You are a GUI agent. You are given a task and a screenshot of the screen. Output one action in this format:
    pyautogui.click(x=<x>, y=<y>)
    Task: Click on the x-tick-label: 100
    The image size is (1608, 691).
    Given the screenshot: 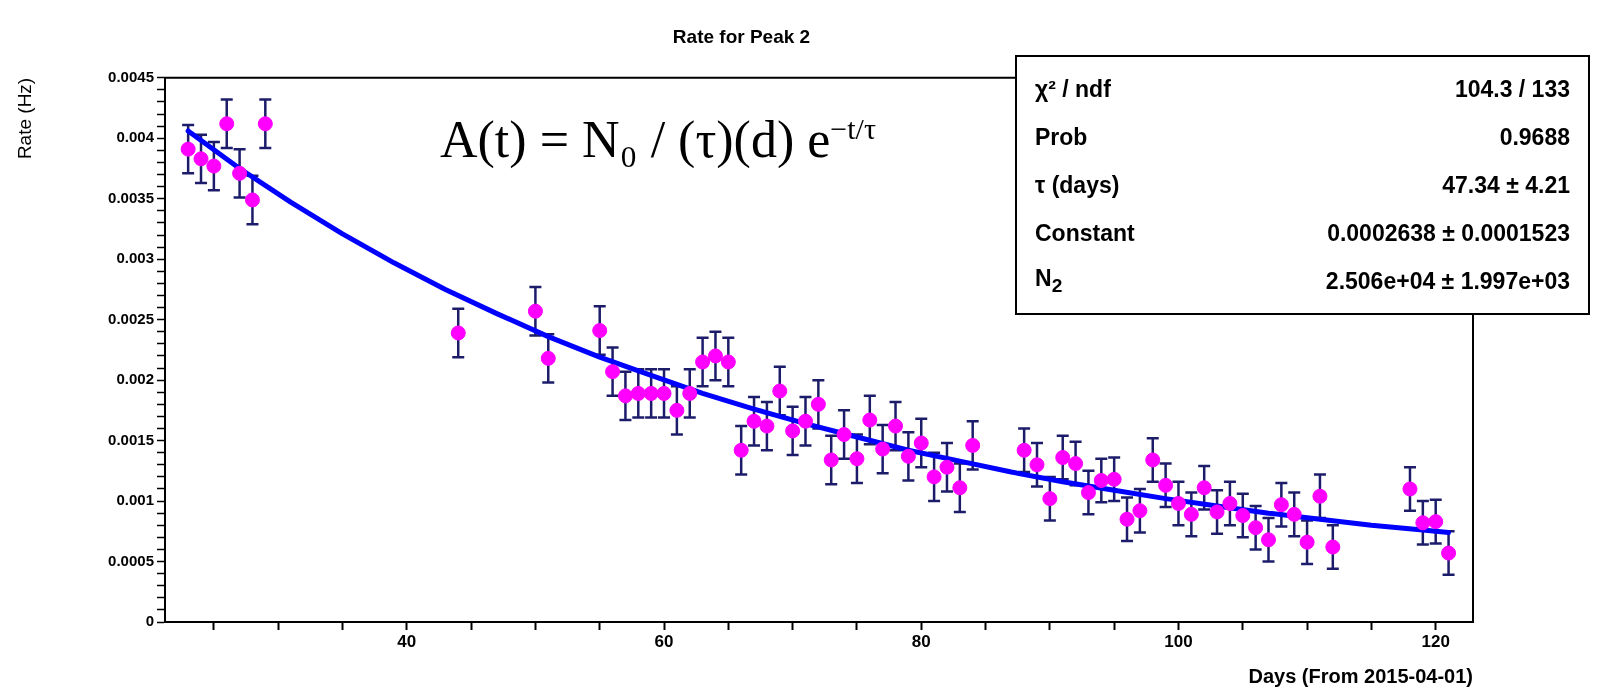 What is the action you would take?
    pyautogui.click(x=1178, y=641)
    